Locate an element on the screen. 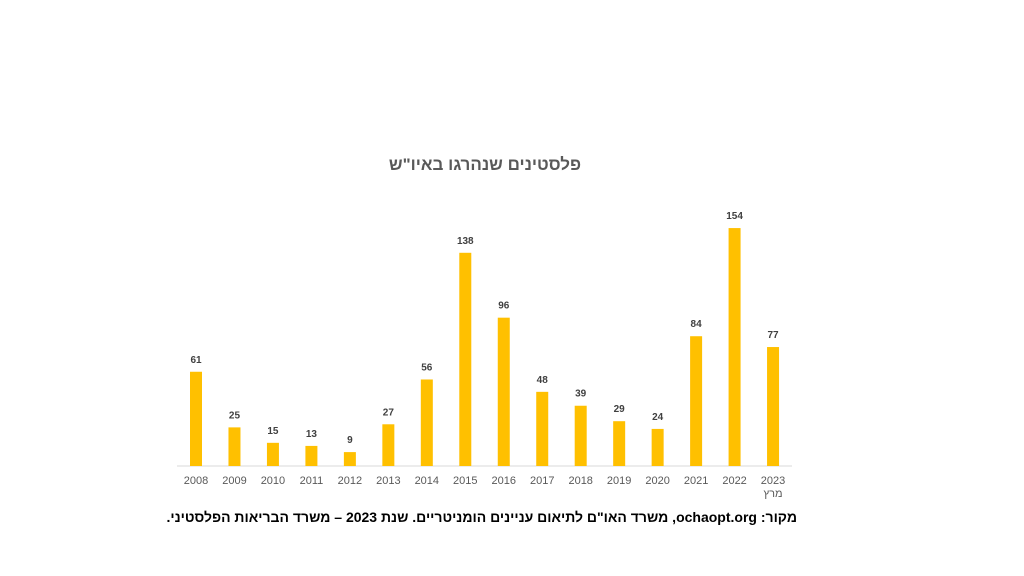  value-label: 84 is located at coordinates (697, 324).